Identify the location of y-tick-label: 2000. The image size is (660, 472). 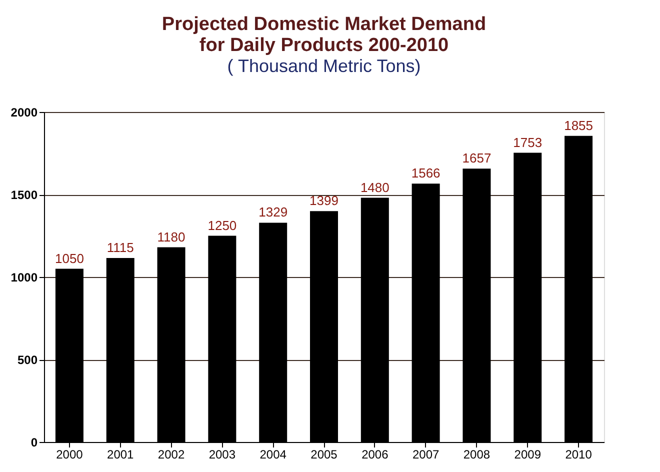
(24, 113).